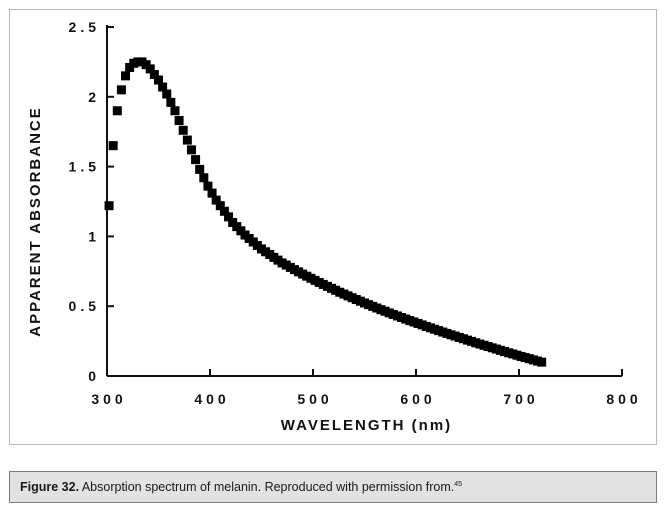 Image resolution: width=670 pixels, height=512 pixels. What do you see at coordinates (366, 425) in the screenshot?
I see `x-axis-title: WAVELENGTH (nm)` at bounding box center [366, 425].